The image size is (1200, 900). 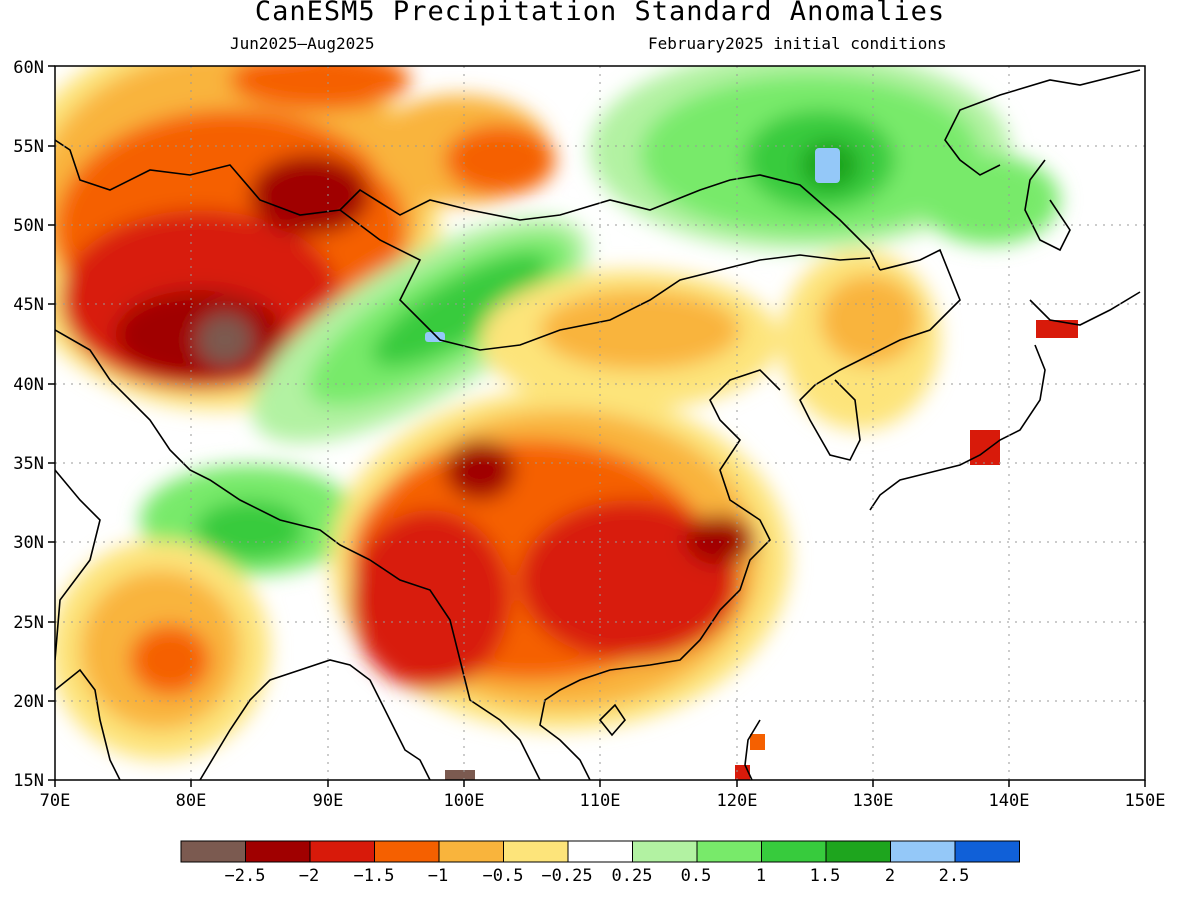 I want to click on lon-tick: 130E, so click(x=873, y=801).